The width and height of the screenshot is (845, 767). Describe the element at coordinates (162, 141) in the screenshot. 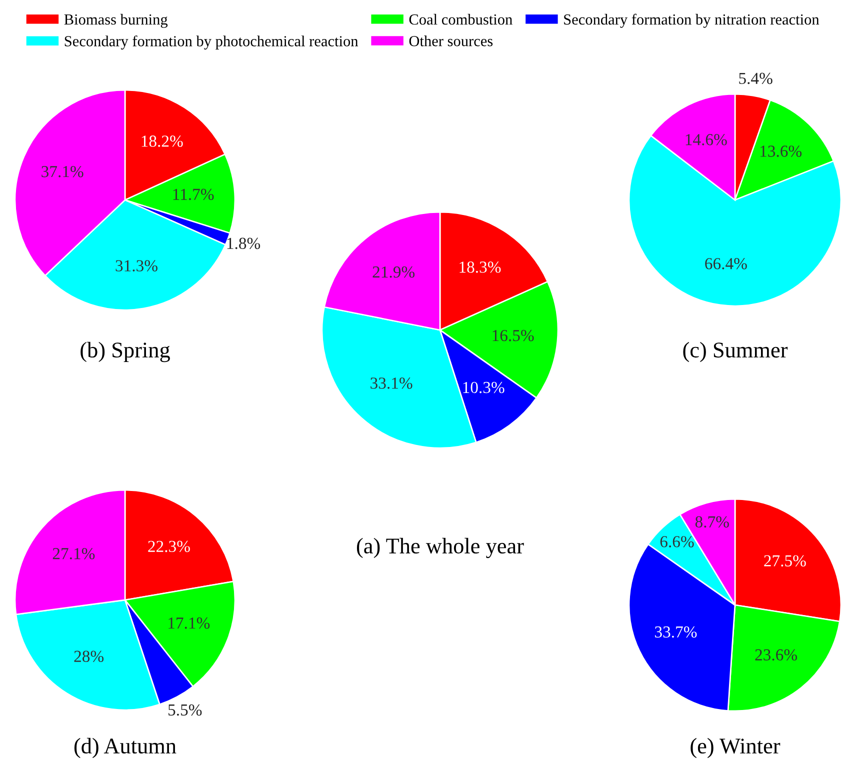

I see `data-label: 18.2%` at that location.